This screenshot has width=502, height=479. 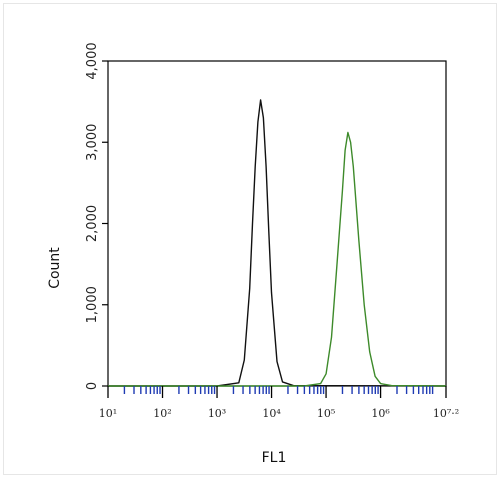 I want to click on y-tick-label: 3,000, so click(x=92, y=142).